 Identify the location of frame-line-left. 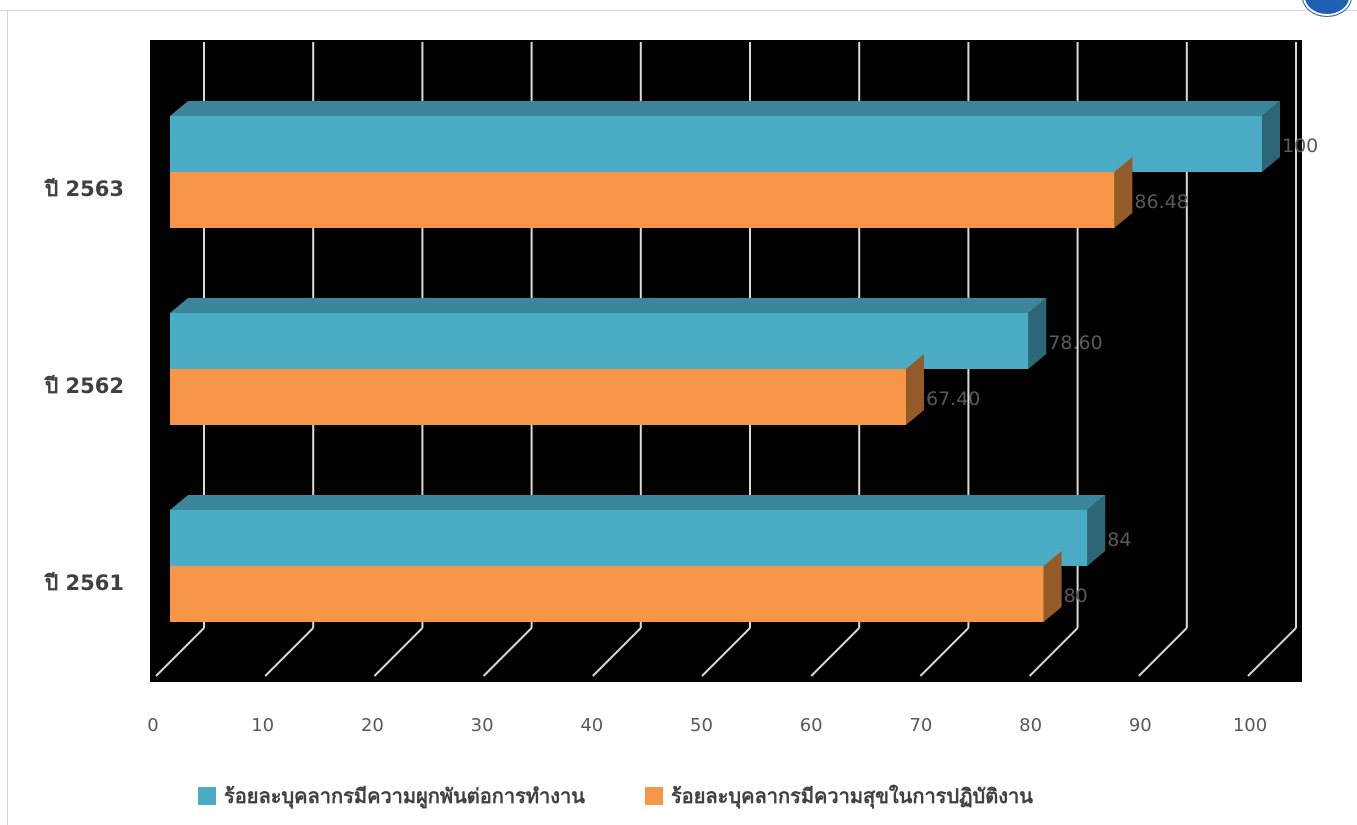
(7, 417).